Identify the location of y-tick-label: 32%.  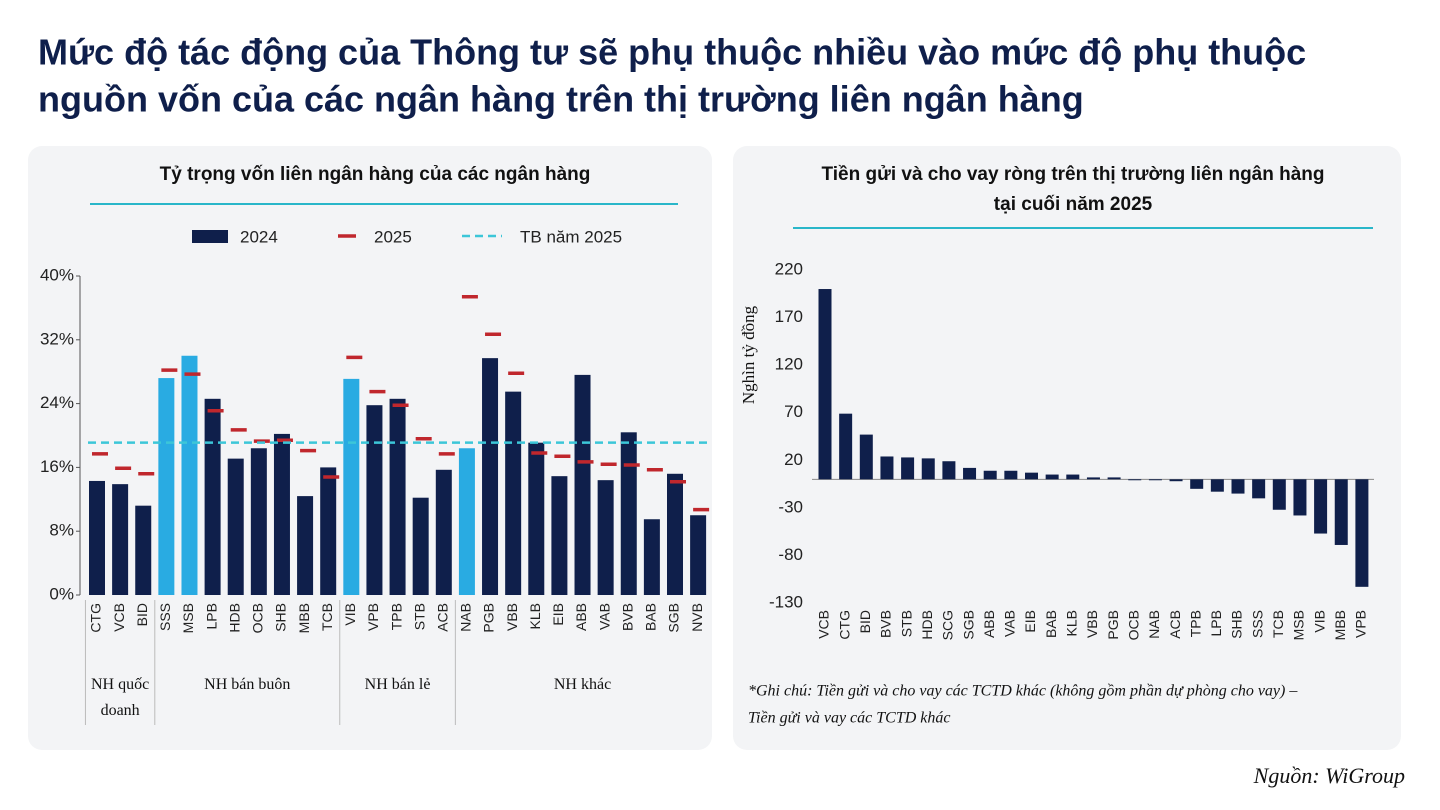
(57, 338).